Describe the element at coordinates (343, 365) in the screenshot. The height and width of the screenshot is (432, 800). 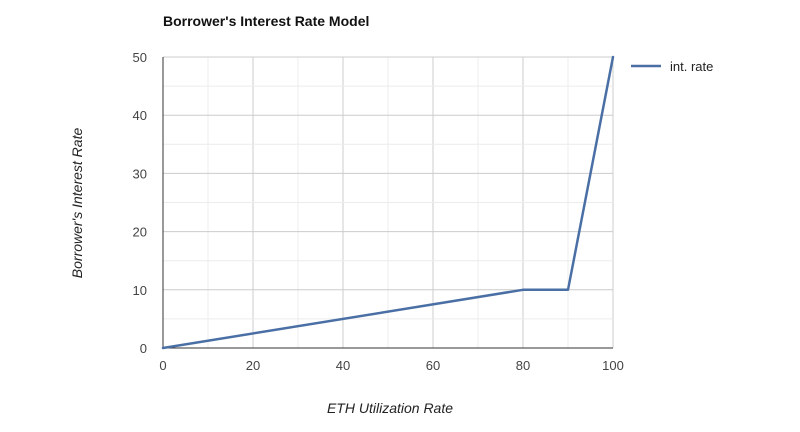
I see `x-tick-label: 40` at that location.